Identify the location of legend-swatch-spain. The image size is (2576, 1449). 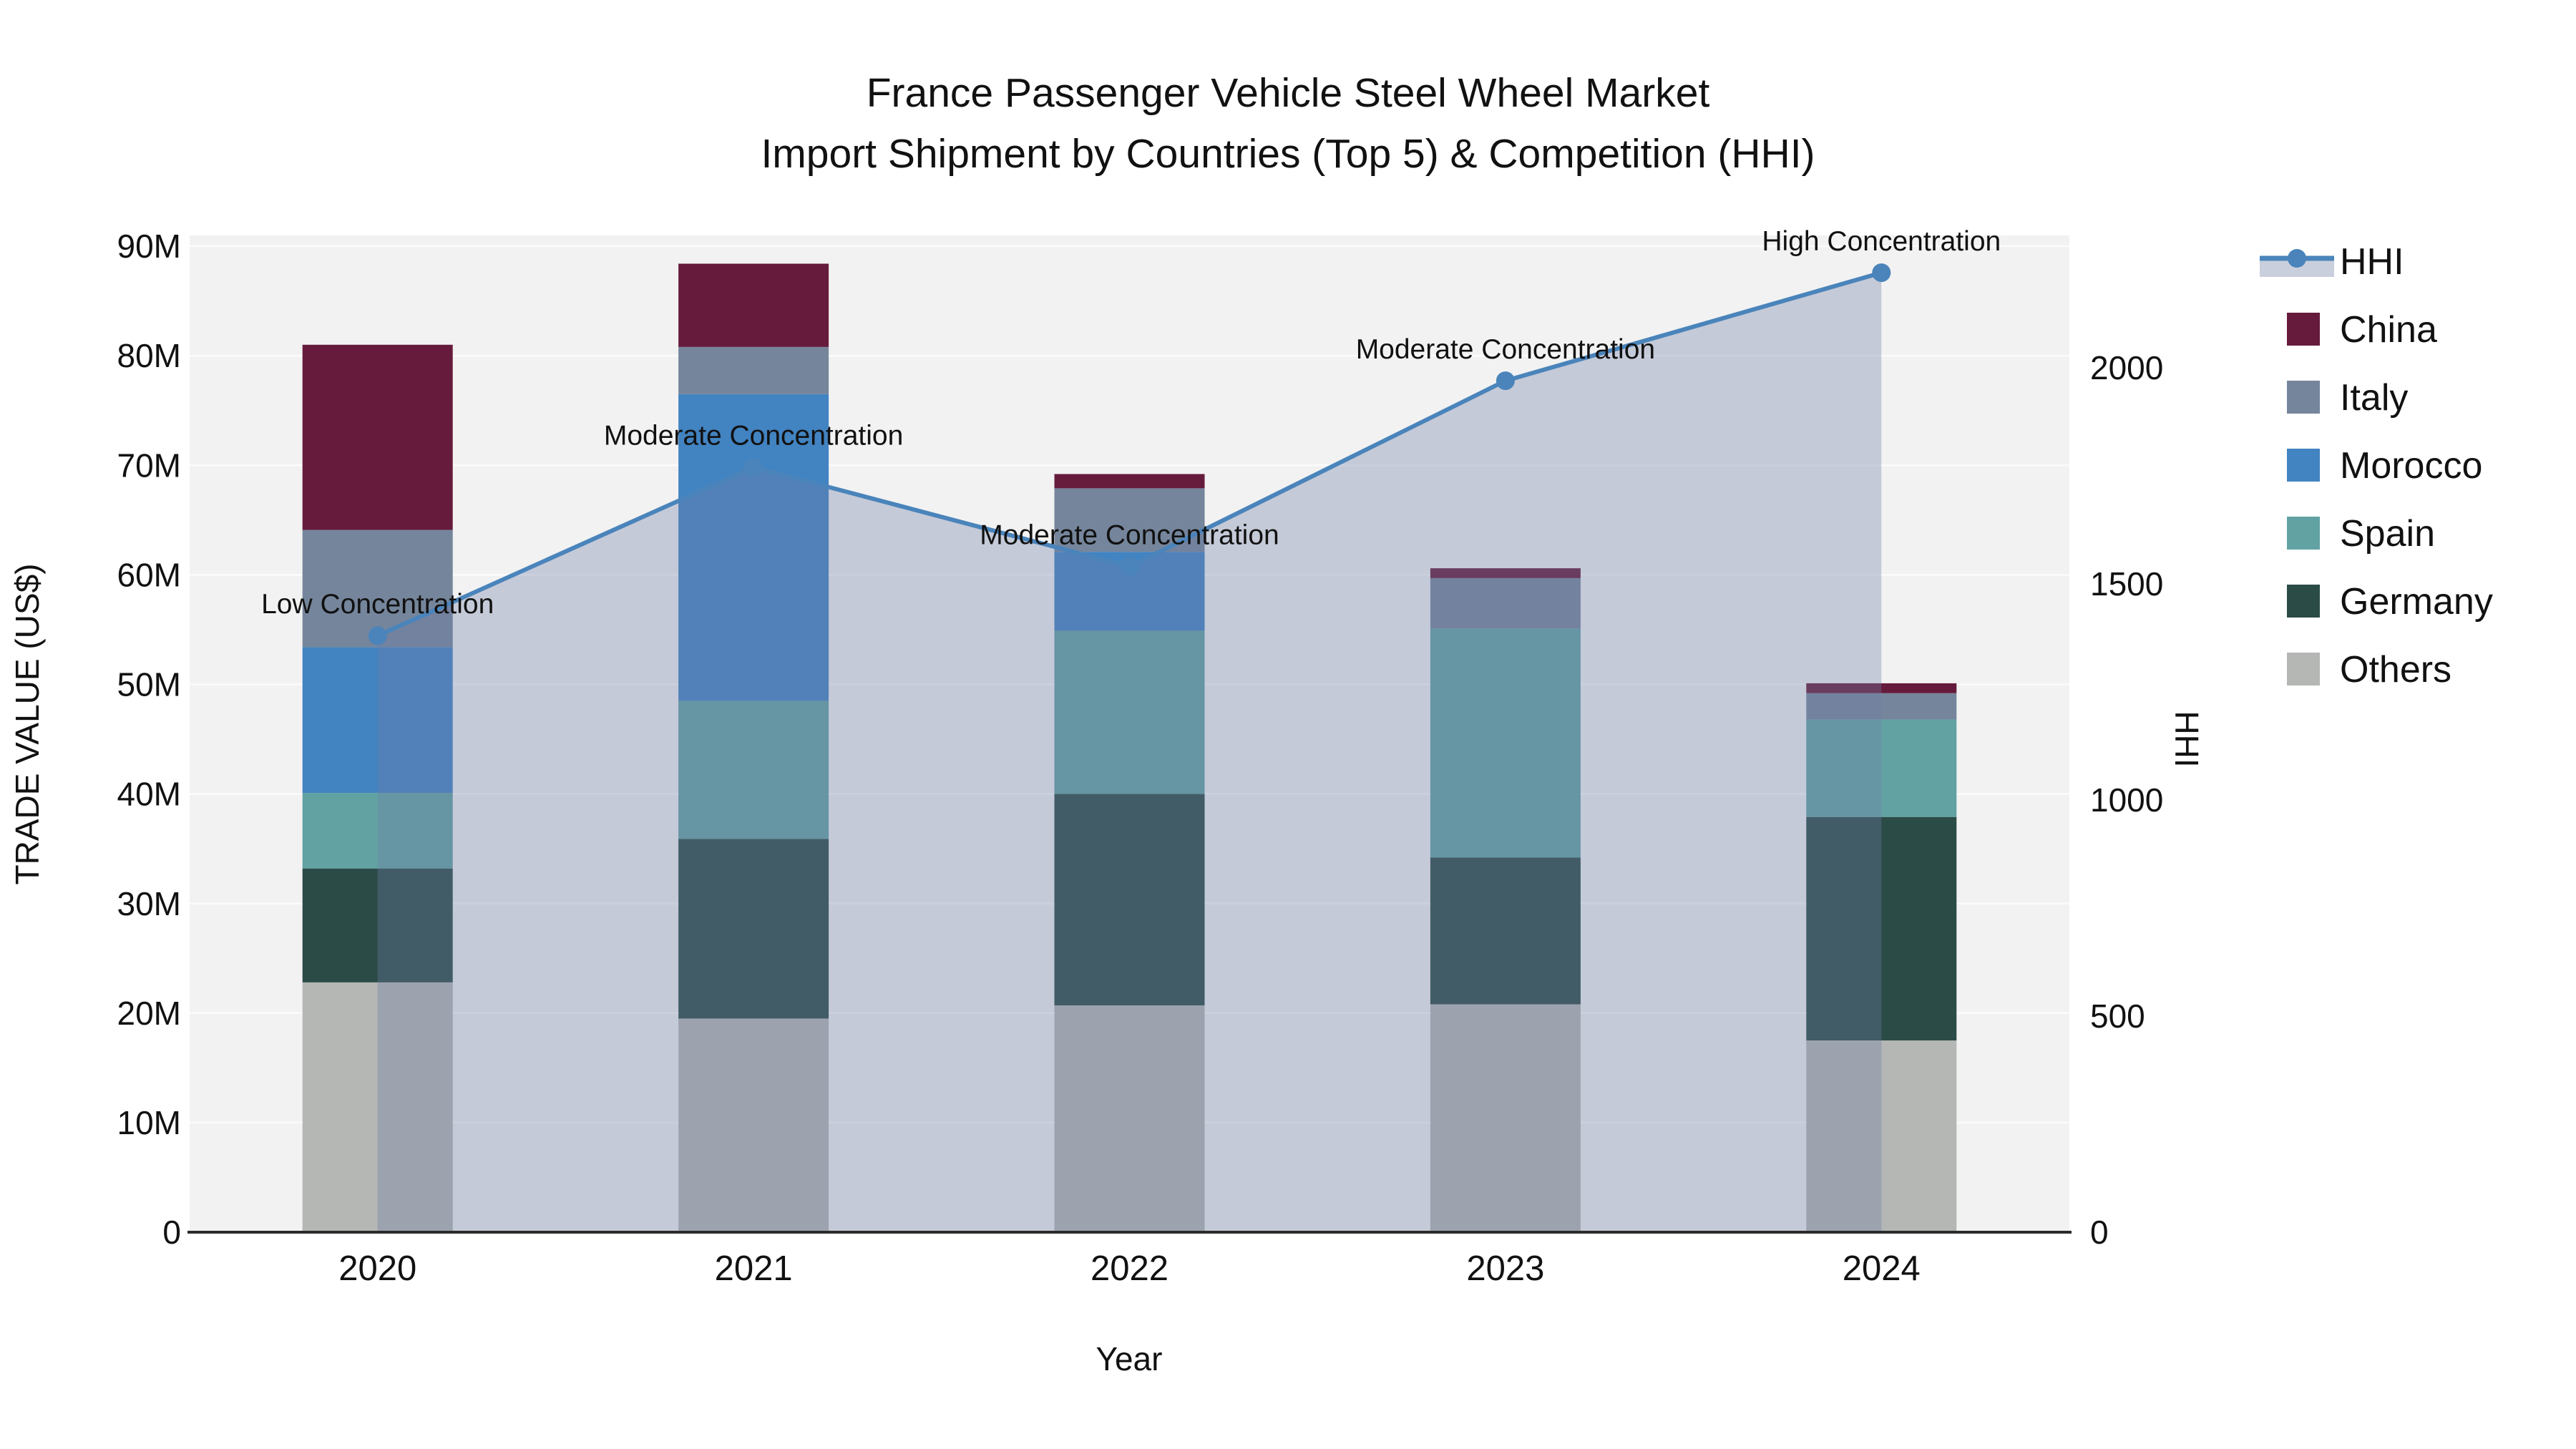
(2303, 533).